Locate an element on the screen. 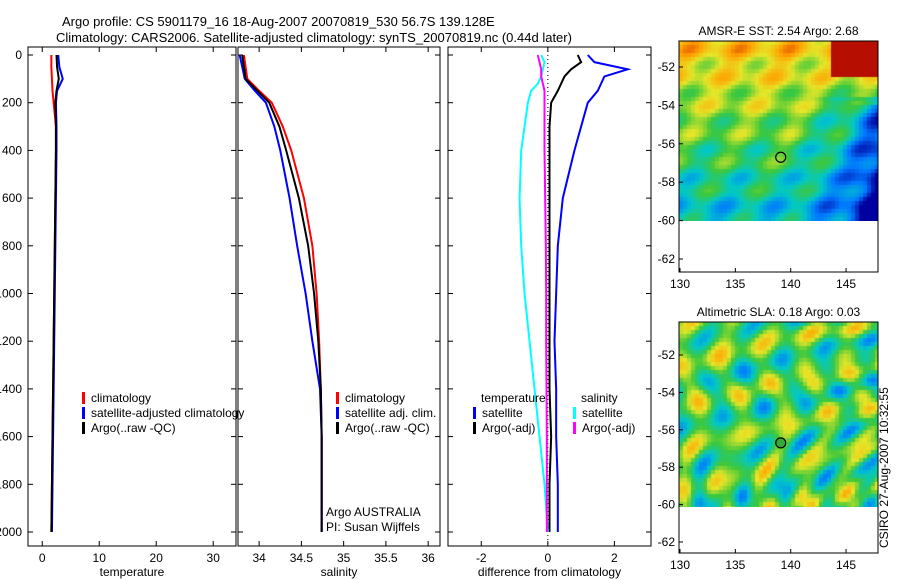 The width and height of the screenshot is (900, 580). legend-header: salinity is located at coordinates (599, 398).